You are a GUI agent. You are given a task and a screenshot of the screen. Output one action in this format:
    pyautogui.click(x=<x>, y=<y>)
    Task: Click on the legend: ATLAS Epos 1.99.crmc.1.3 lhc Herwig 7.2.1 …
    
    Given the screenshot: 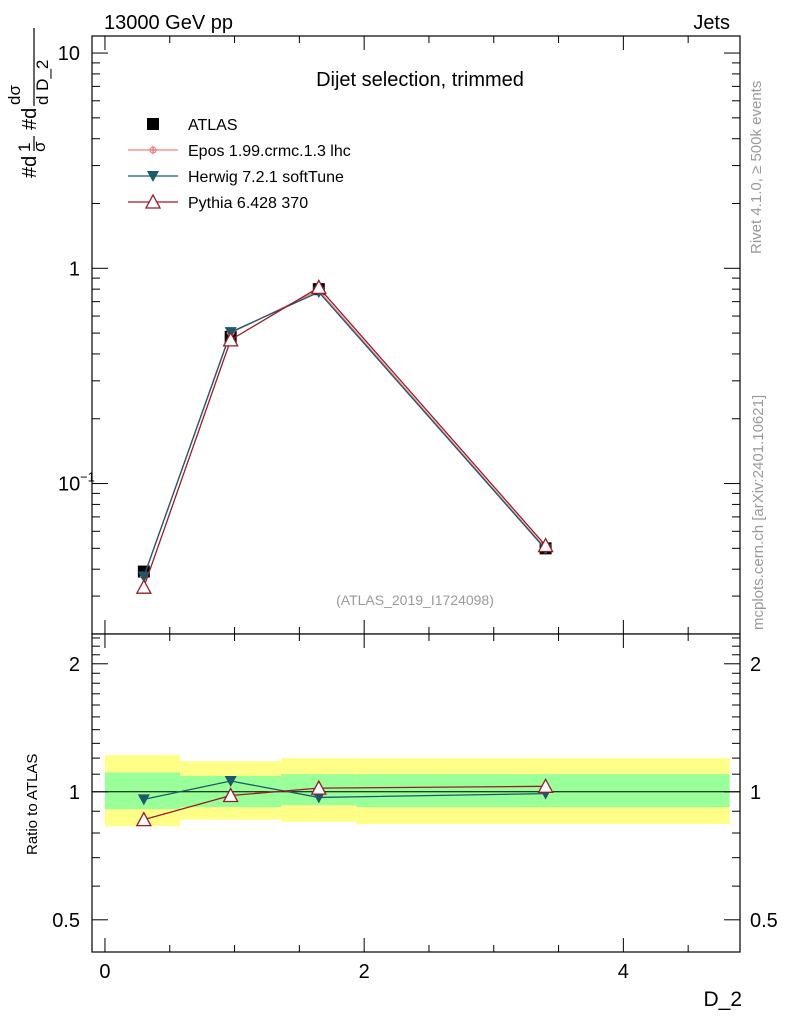 What is the action you would take?
    pyautogui.click(x=239, y=164)
    